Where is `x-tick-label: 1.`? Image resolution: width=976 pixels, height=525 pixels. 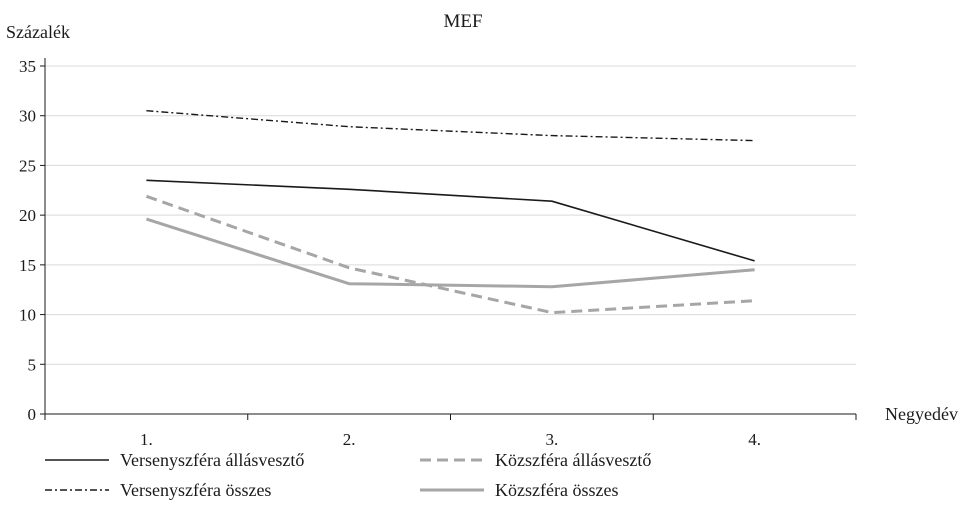 x-tick-label: 1. is located at coordinates (146, 439).